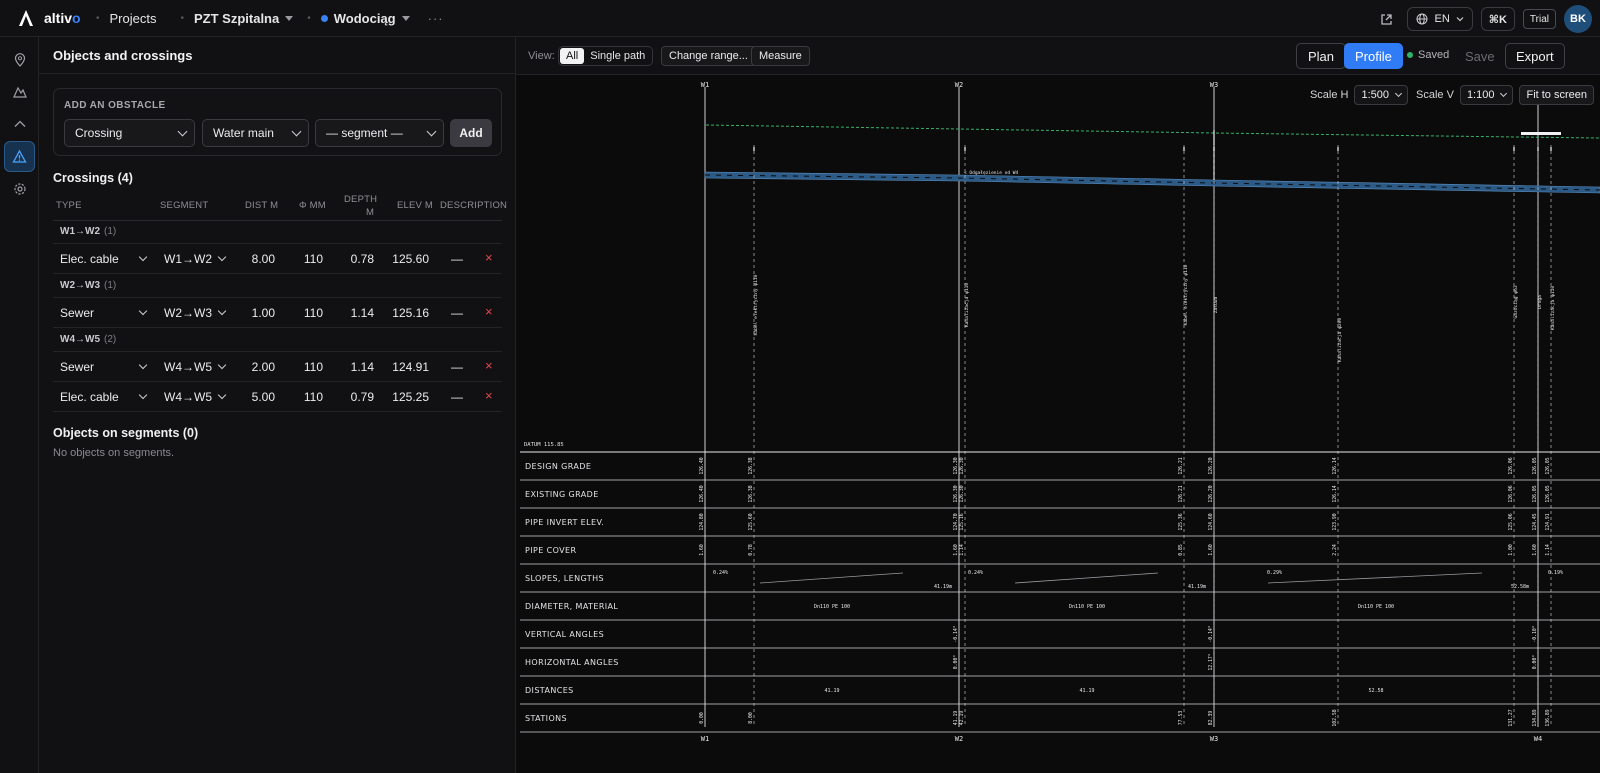  I want to click on location-pin-icon, so click(19, 59).